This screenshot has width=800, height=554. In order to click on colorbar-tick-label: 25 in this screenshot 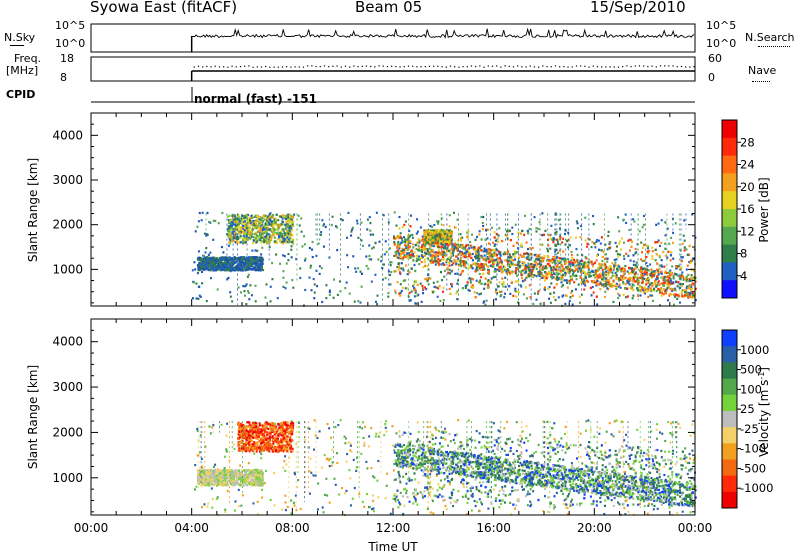, I will do `click(747, 409)`.